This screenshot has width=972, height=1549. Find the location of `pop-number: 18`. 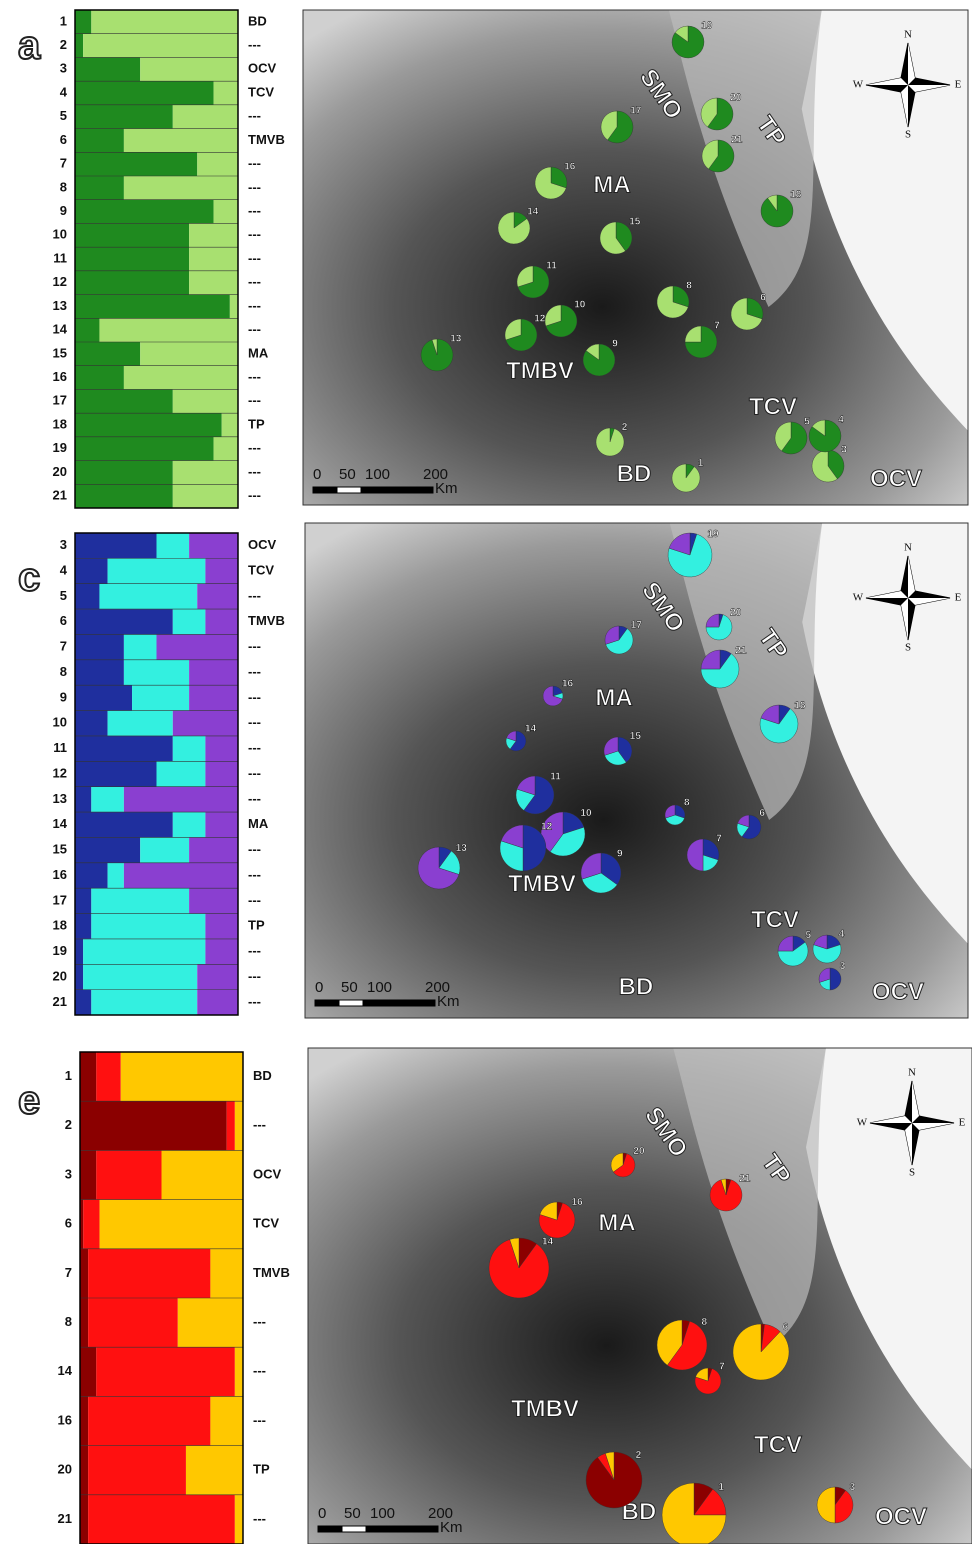

pop-number: 18 is located at coordinates (60, 925).